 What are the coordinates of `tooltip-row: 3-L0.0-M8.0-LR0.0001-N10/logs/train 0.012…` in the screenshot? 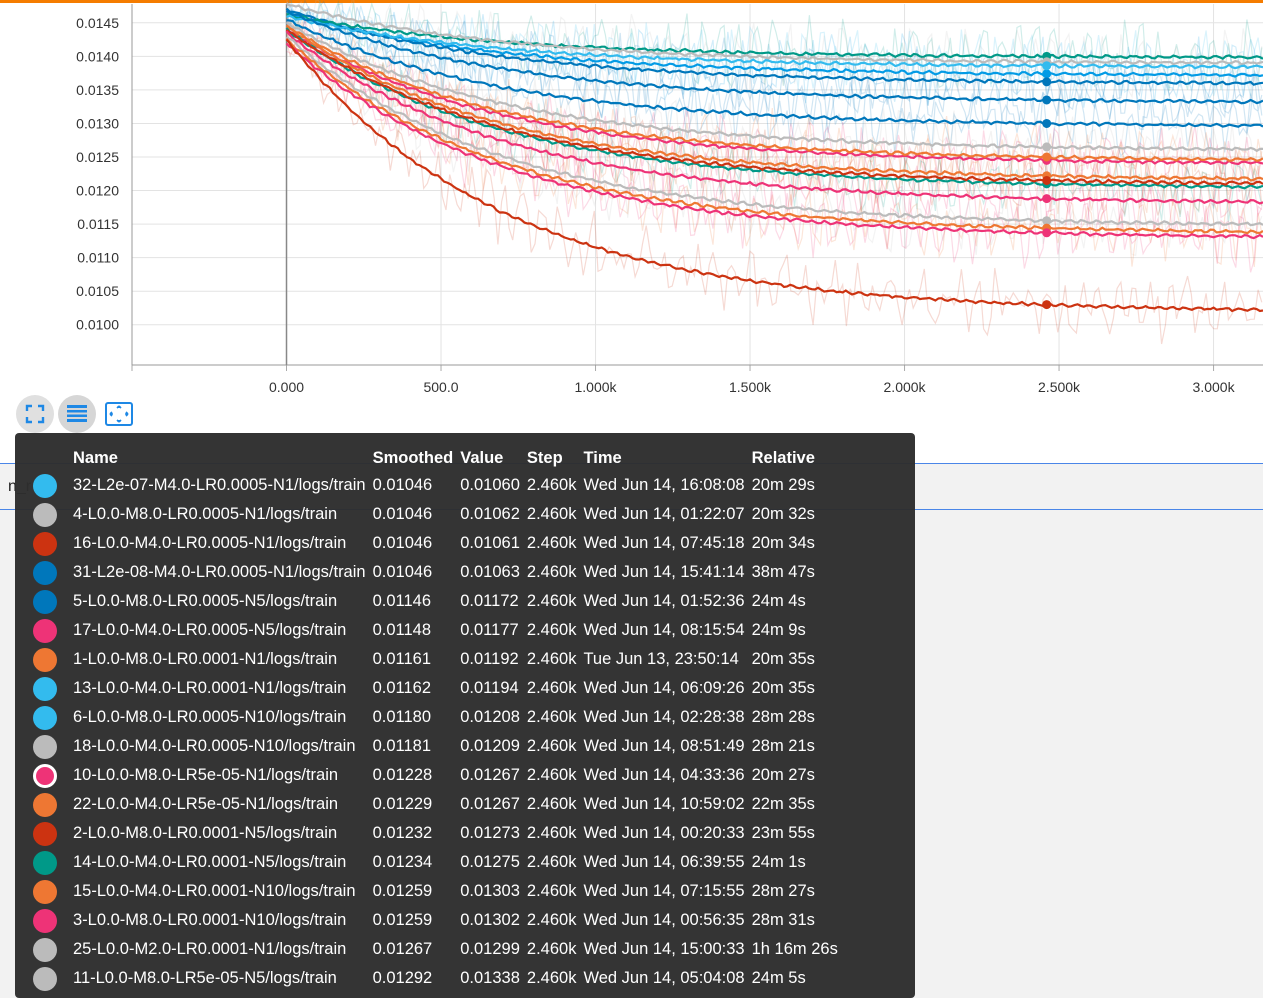 It's located at (430, 920).